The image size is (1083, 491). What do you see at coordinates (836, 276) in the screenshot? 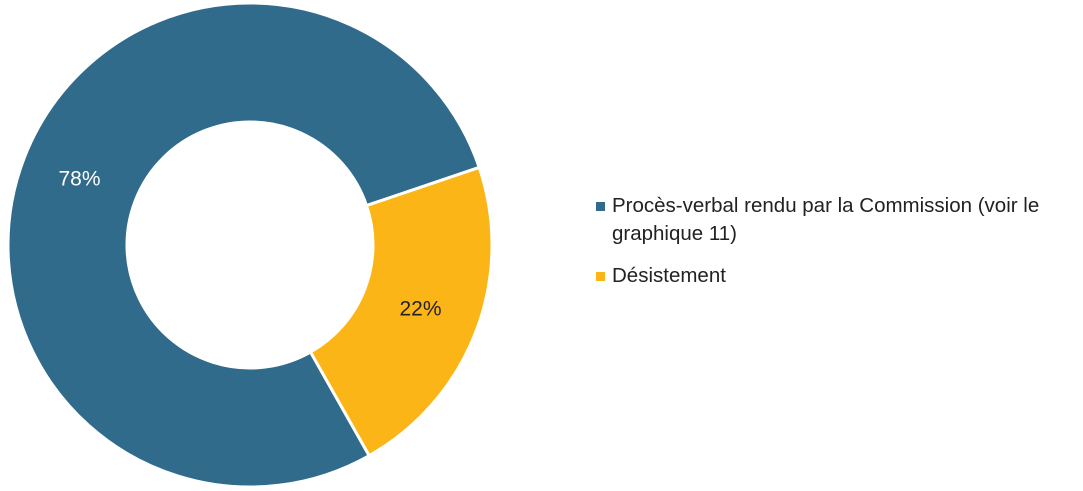
I see `legend-item: Désistement` at bounding box center [836, 276].